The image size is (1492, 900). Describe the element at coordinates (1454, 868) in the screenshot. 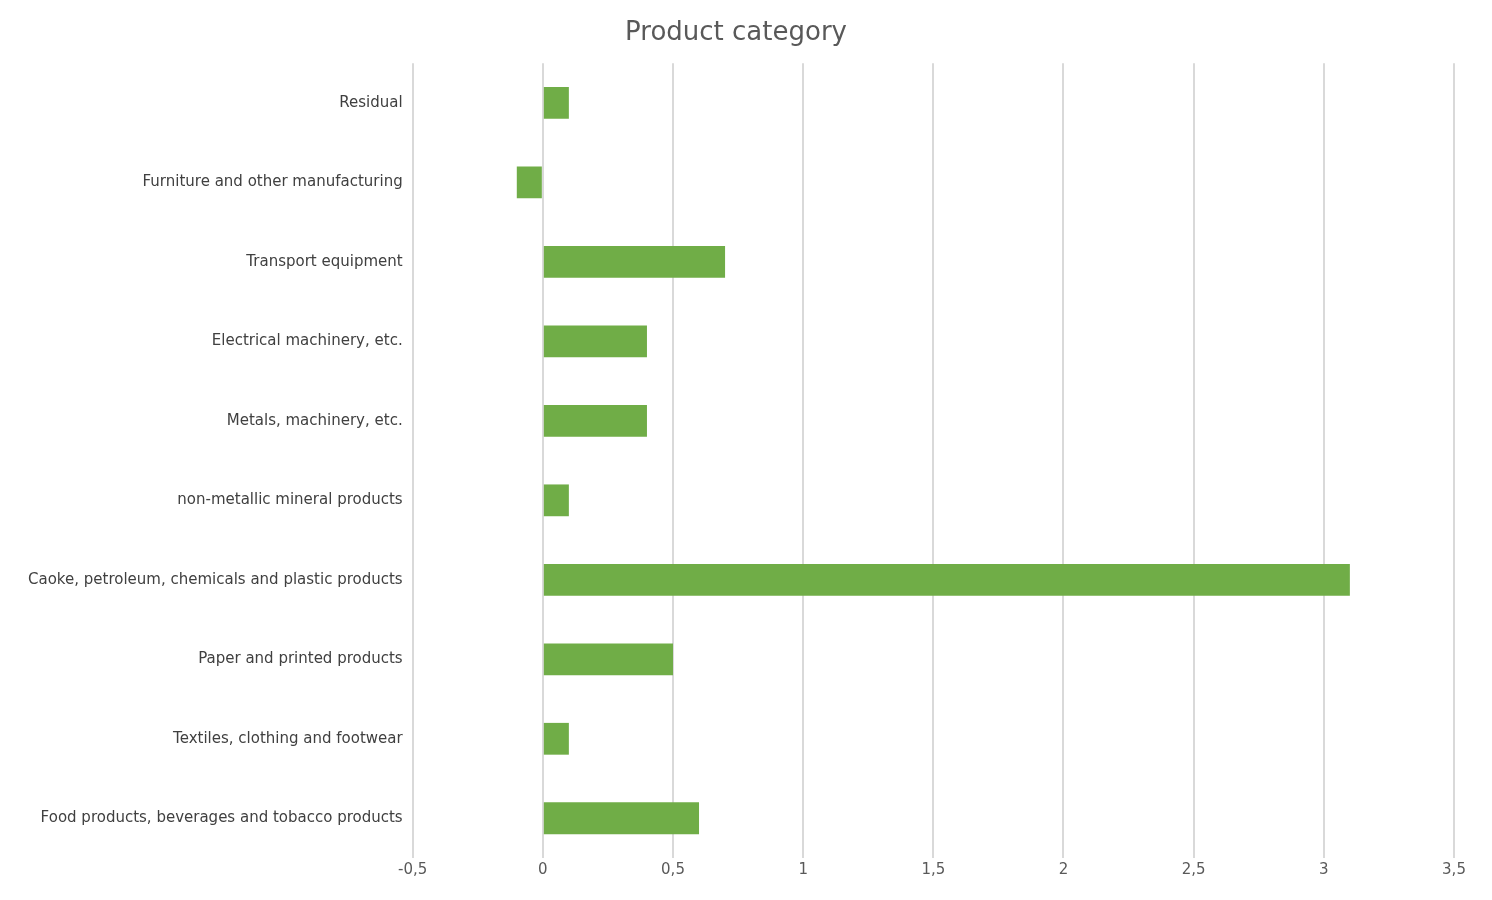

I see `x-tick-label: 3,5` at that location.